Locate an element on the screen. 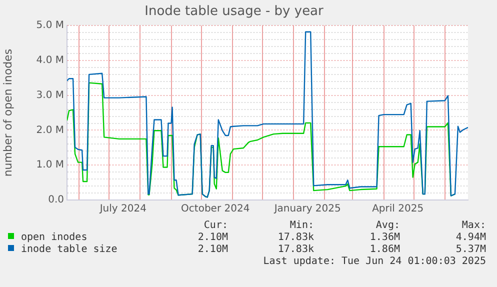 The width and height of the screenshot is (497, 287). text: 5.37M is located at coordinates (470, 250).